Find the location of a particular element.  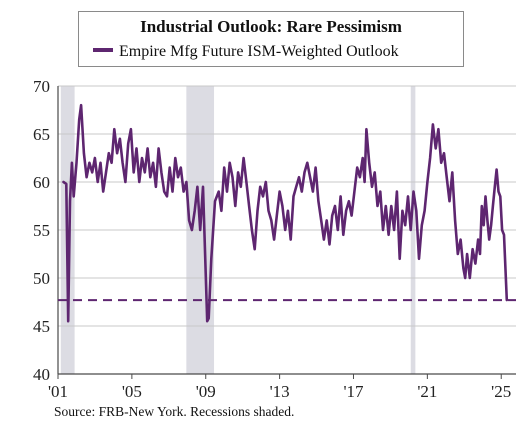

x-tick-label: '17 is located at coordinates (353, 391).